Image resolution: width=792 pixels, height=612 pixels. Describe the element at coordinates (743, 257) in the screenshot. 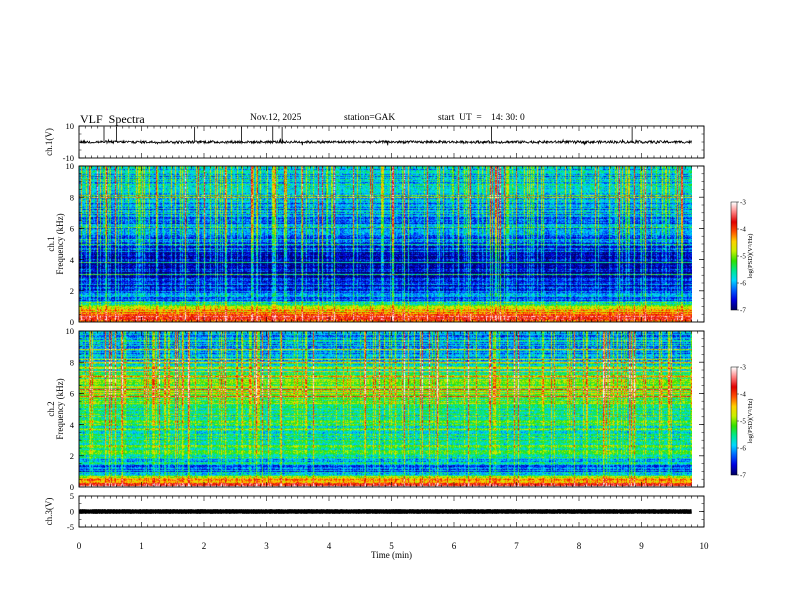

I see `colorbar-ch1-tick-label: -5` at that location.